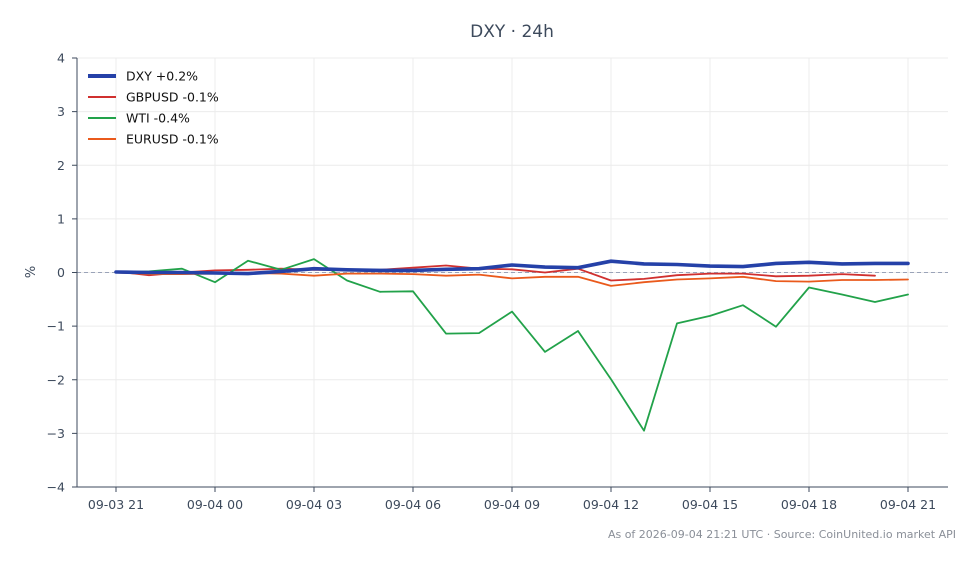 The image size is (980, 564). I want to click on x-tick-label: 09-04 03, so click(314, 504).